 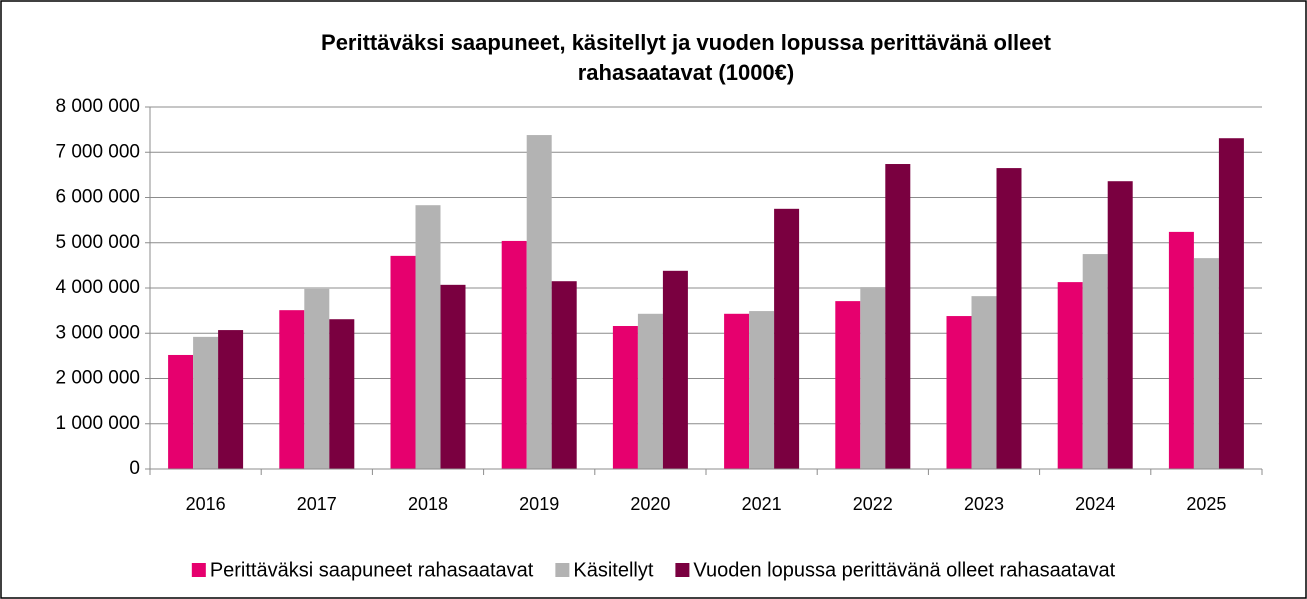 I want to click on x-tick-label: 2019, so click(x=539, y=504).